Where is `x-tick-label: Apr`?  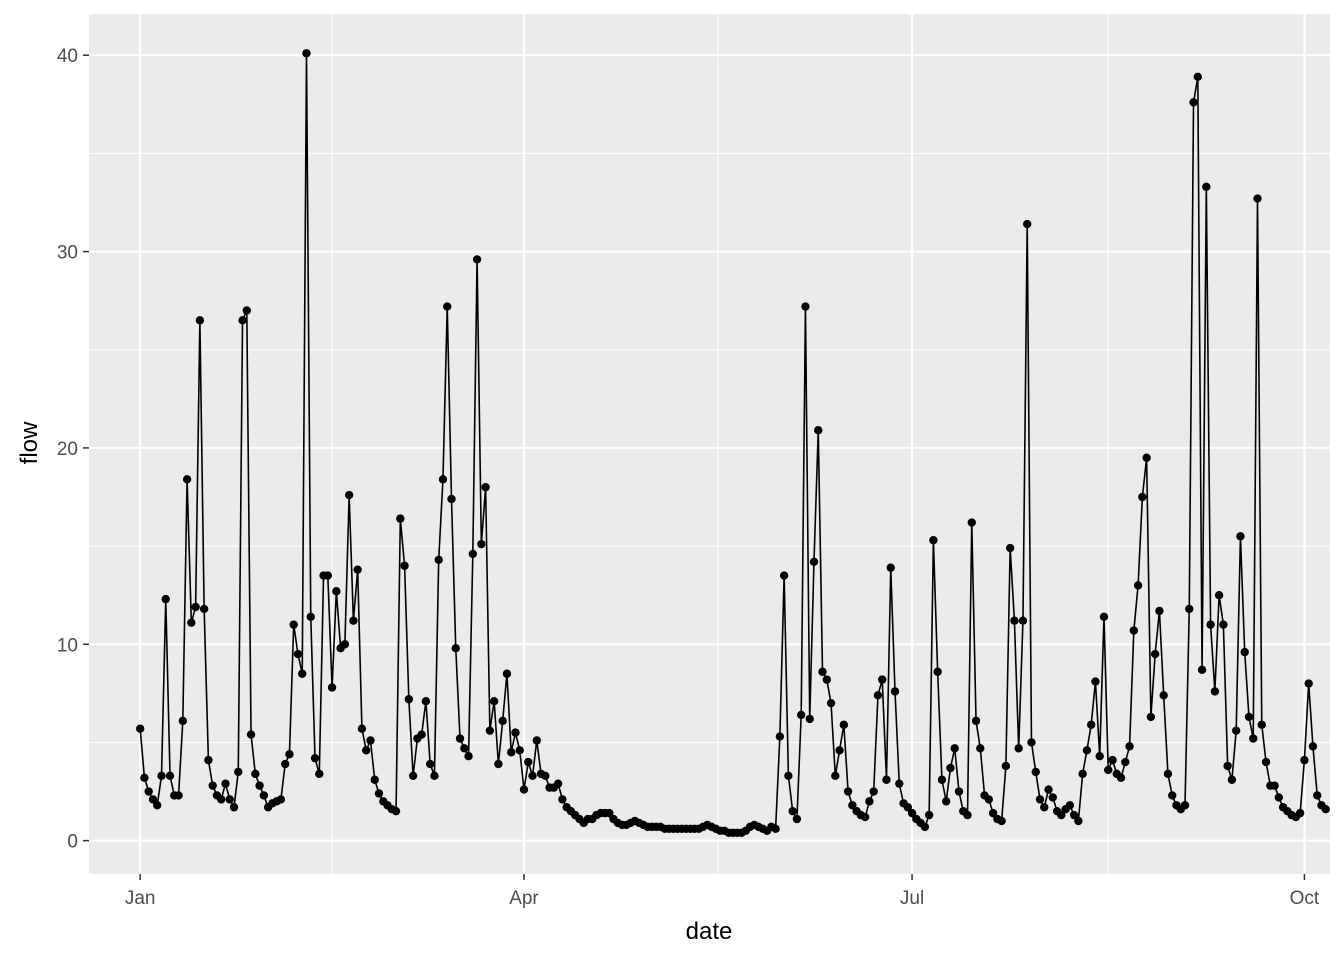 x-tick-label: Apr is located at coordinates (524, 898).